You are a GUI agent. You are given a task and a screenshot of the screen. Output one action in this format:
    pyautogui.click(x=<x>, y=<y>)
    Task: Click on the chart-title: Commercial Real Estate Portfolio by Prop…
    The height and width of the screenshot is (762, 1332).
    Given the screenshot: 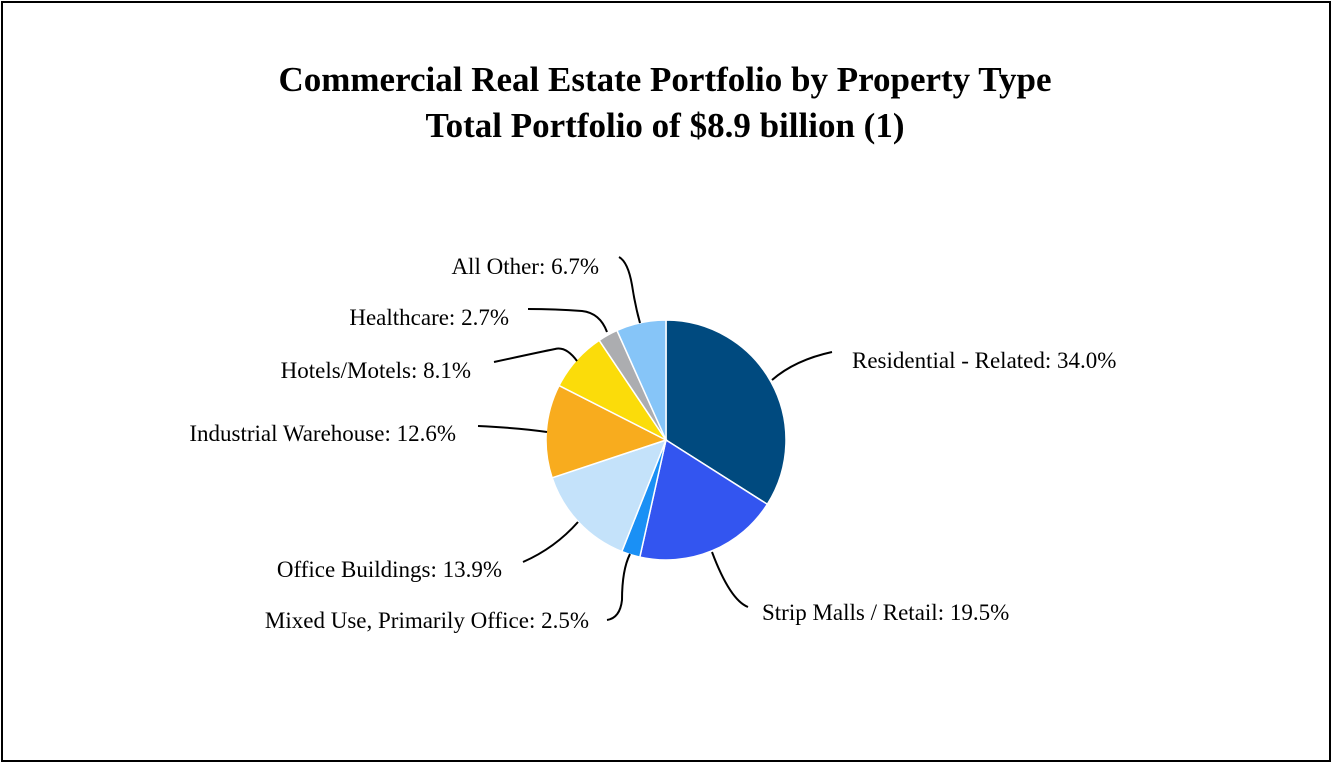 What is the action you would take?
    pyautogui.click(x=664, y=79)
    